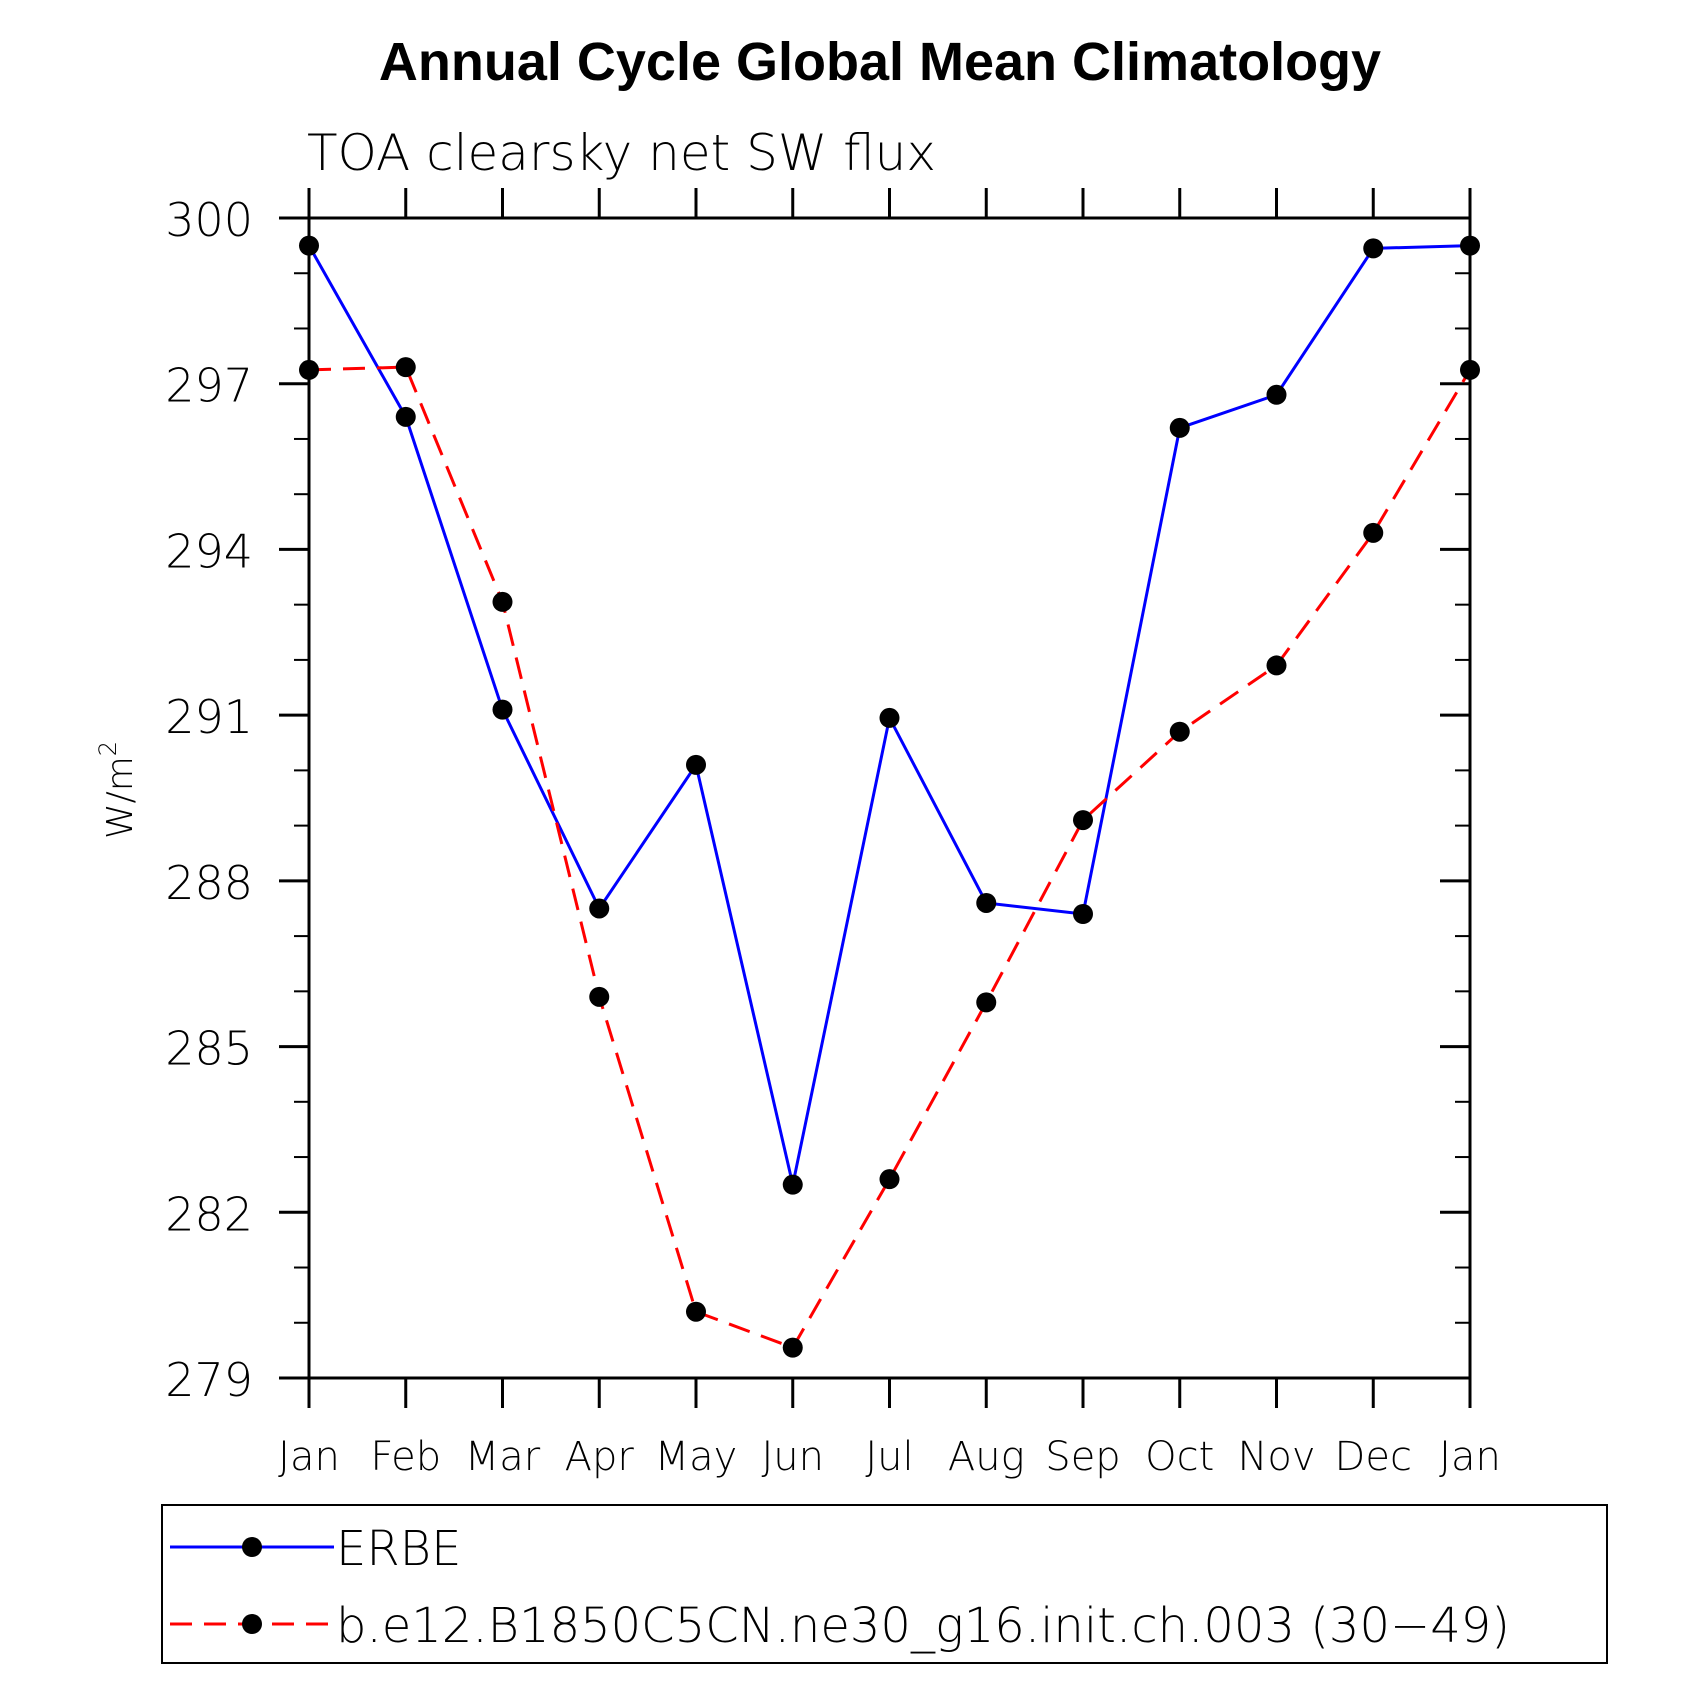 This screenshot has height=1681, width=1681. What do you see at coordinates (209, 1049) in the screenshot?
I see `y-tick-label: 285` at bounding box center [209, 1049].